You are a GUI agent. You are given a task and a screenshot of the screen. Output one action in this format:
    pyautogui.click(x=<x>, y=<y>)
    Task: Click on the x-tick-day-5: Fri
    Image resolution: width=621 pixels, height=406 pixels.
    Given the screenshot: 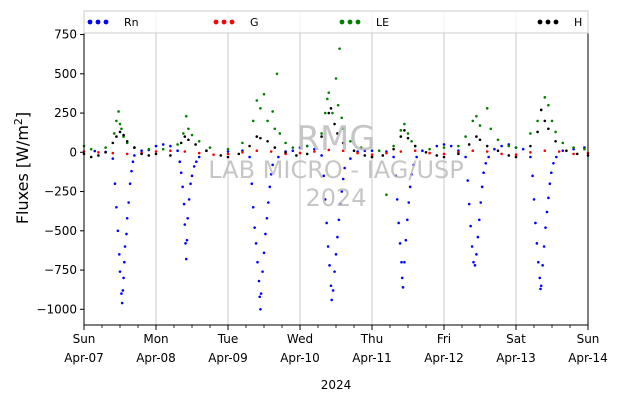 What is the action you would take?
    pyautogui.click(x=444, y=339)
    